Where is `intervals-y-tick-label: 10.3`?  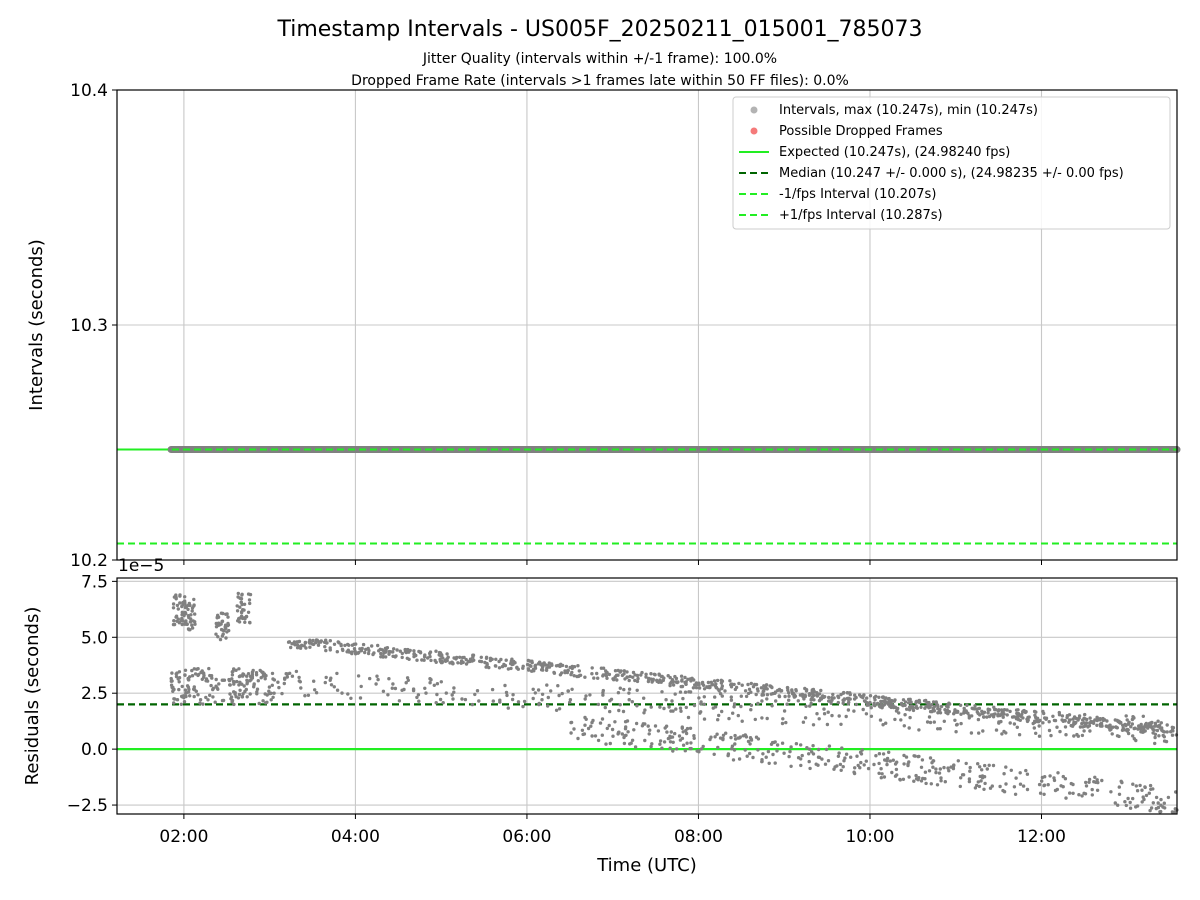
intervals-y-tick-label: 10.3 is located at coordinates (89, 326).